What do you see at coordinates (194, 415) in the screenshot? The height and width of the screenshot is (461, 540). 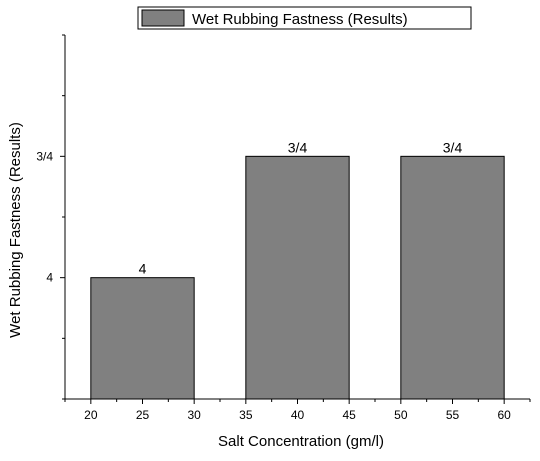 I see `x-tick-label-2: 30` at bounding box center [194, 415].